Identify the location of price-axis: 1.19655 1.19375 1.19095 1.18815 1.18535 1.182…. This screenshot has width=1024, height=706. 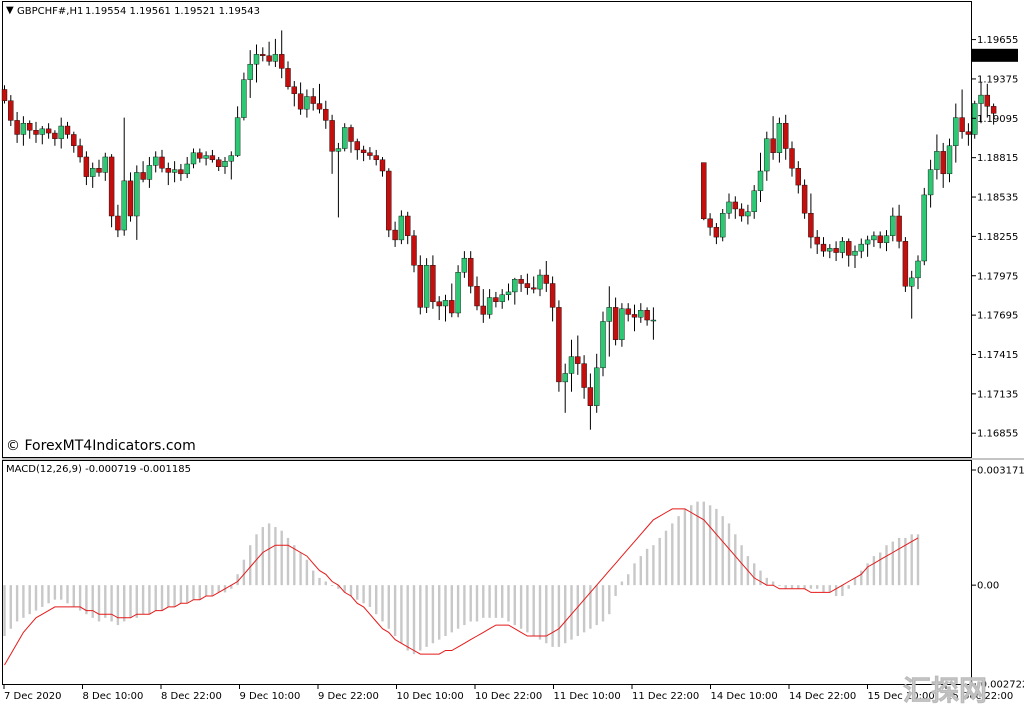
(995, 237).